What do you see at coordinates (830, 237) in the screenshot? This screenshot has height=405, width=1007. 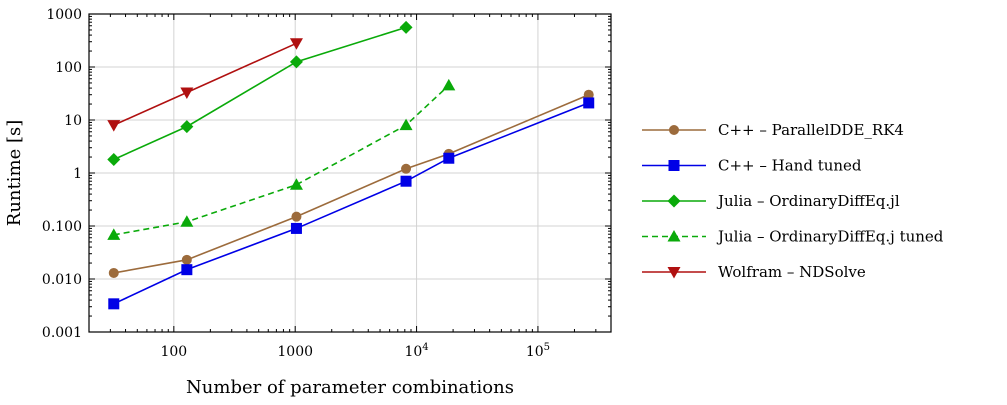 I see `legend-label: Julia – OrdinaryDiffEq.j tuned` at bounding box center [830, 237].